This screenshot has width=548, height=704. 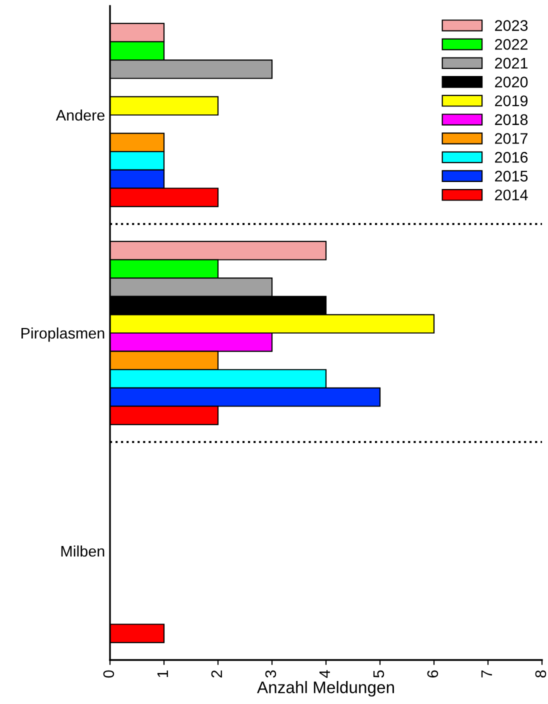 What do you see at coordinates (511, 63) in the screenshot?
I see `legend-label: 2021` at bounding box center [511, 63].